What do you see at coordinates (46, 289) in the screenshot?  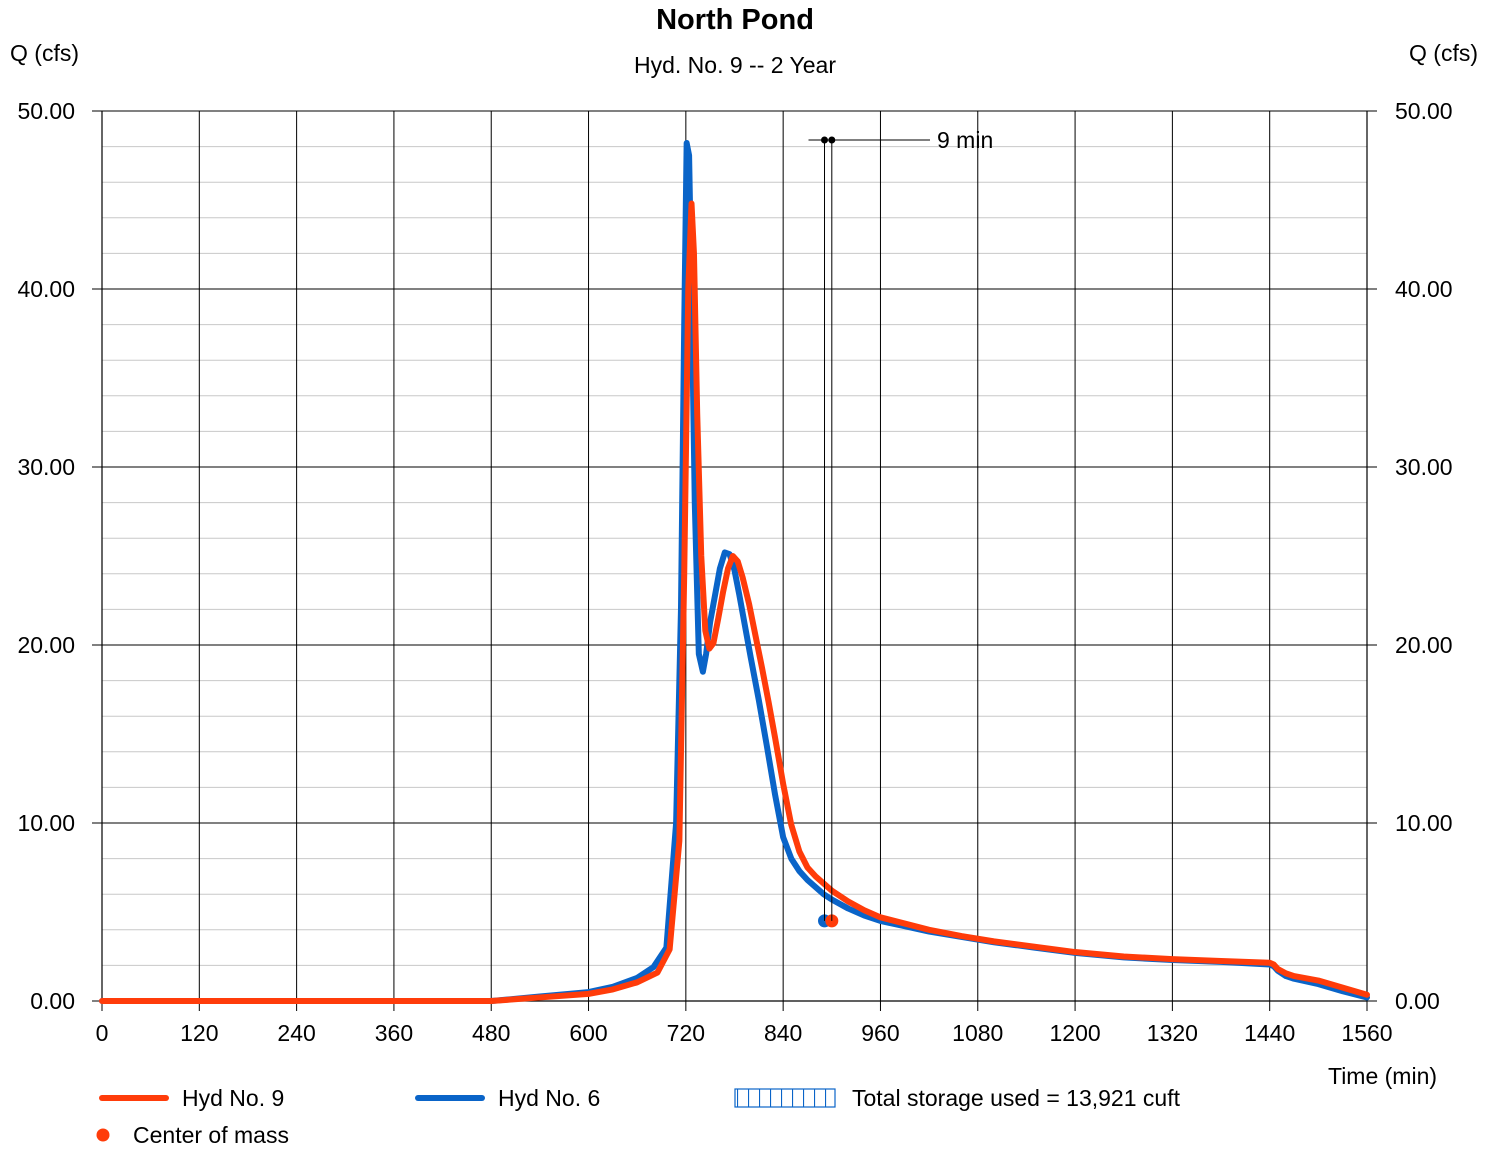 I see `y-tick-label-left: 40.00` at bounding box center [46, 289].